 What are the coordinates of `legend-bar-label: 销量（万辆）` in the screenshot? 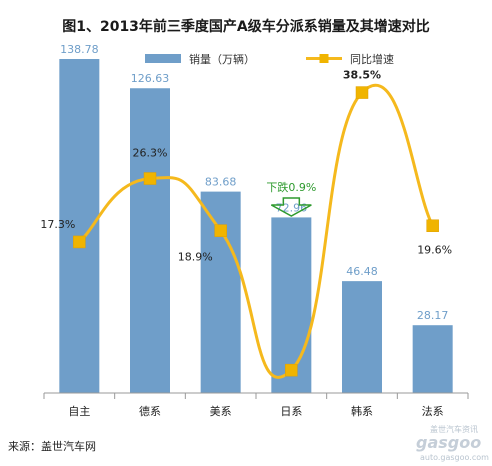 It's located at (222, 59).